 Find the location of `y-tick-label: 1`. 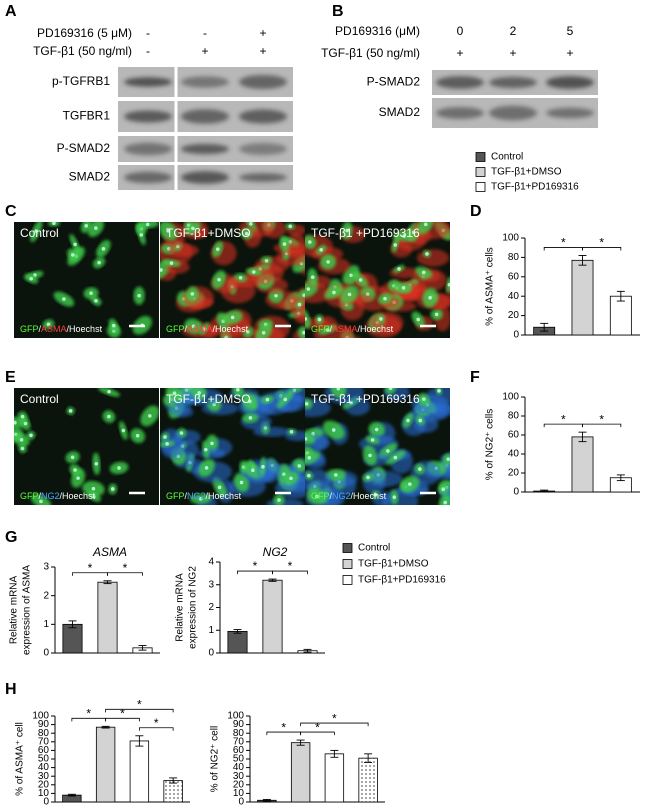

y-tick-label: 1 is located at coordinates (46, 624).